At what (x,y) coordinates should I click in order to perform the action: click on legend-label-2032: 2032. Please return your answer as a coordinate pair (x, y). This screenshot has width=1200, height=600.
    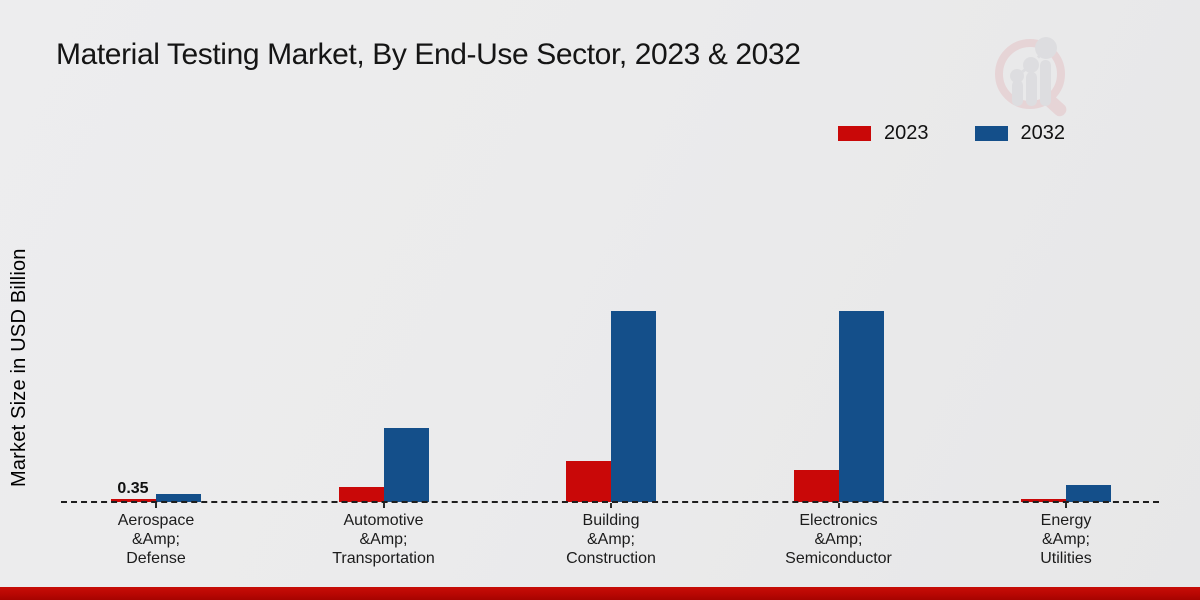
    Looking at the image, I should click on (1043, 133).